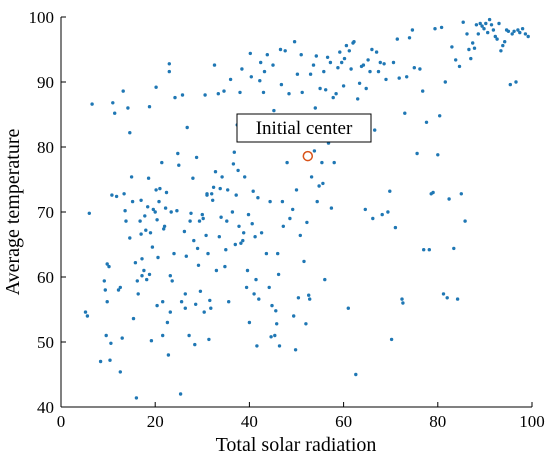  Describe the element at coordinates (249, 421) in the screenshot. I see `x-tick-label: 40` at that location.